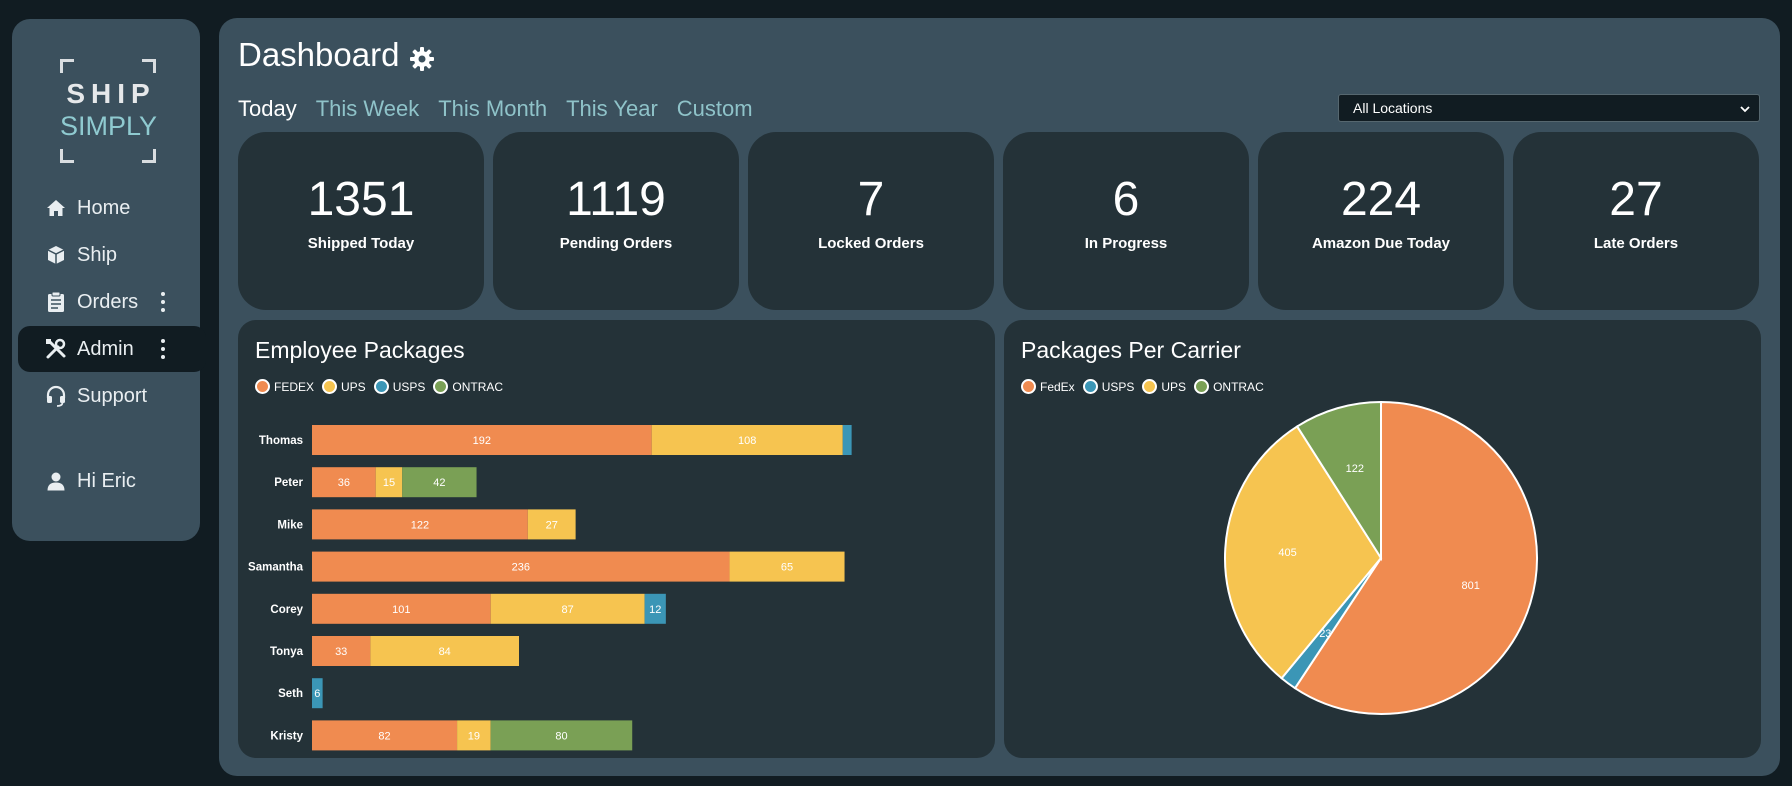 The image size is (1792, 786). What do you see at coordinates (108, 111) in the screenshot?
I see `ship-simply-logo: SHIP SIMPLY` at bounding box center [108, 111].